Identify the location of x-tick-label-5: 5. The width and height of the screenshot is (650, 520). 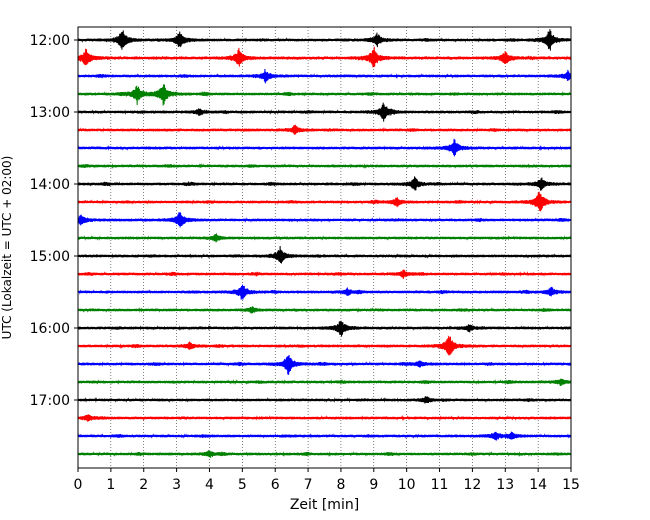
(242, 485).